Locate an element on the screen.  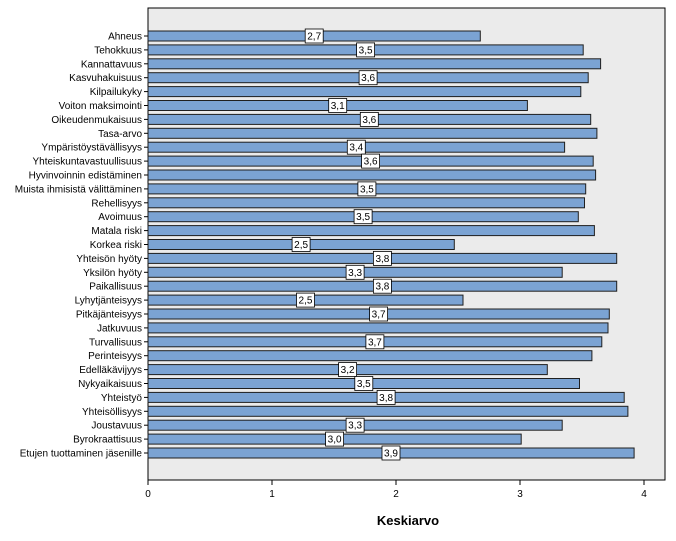
category-label-19: Lyhytjänteisyys is located at coordinates (108, 301).